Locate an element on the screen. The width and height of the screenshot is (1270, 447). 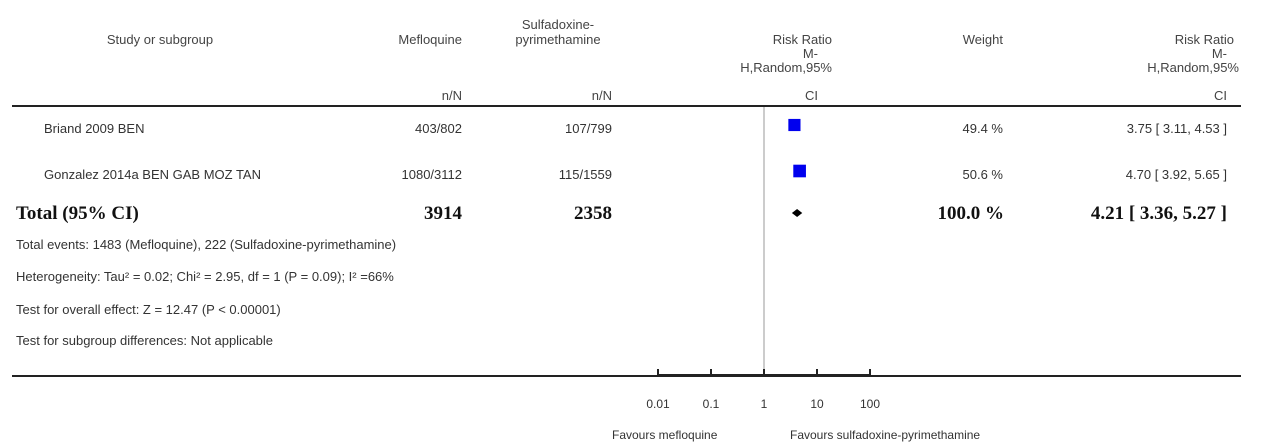
favours-left-label: Favours mefloquine is located at coordinates (665, 435).